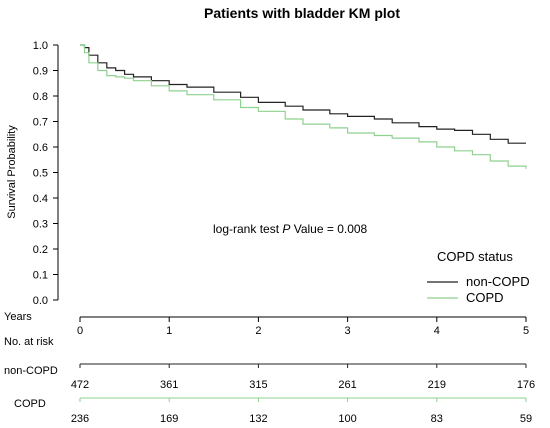 The height and width of the screenshot is (428, 550). I want to click on risk-count: 176, so click(526, 385).